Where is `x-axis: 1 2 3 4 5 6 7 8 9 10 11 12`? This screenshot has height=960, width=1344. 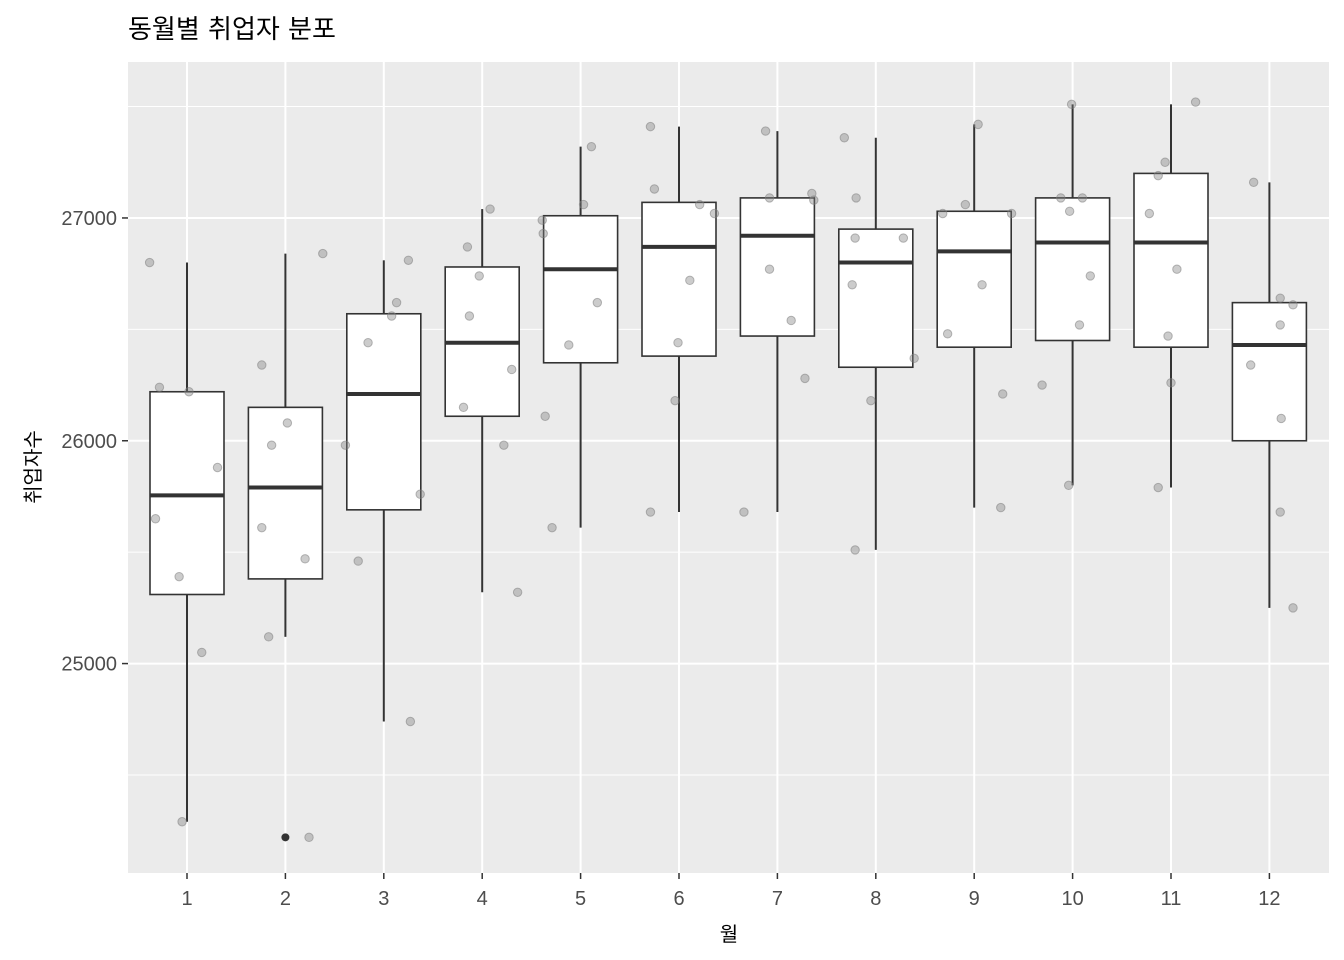 x-axis: 1 2 3 4 5 6 7 8 9 10 11 12 is located at coordinates (731, 891).